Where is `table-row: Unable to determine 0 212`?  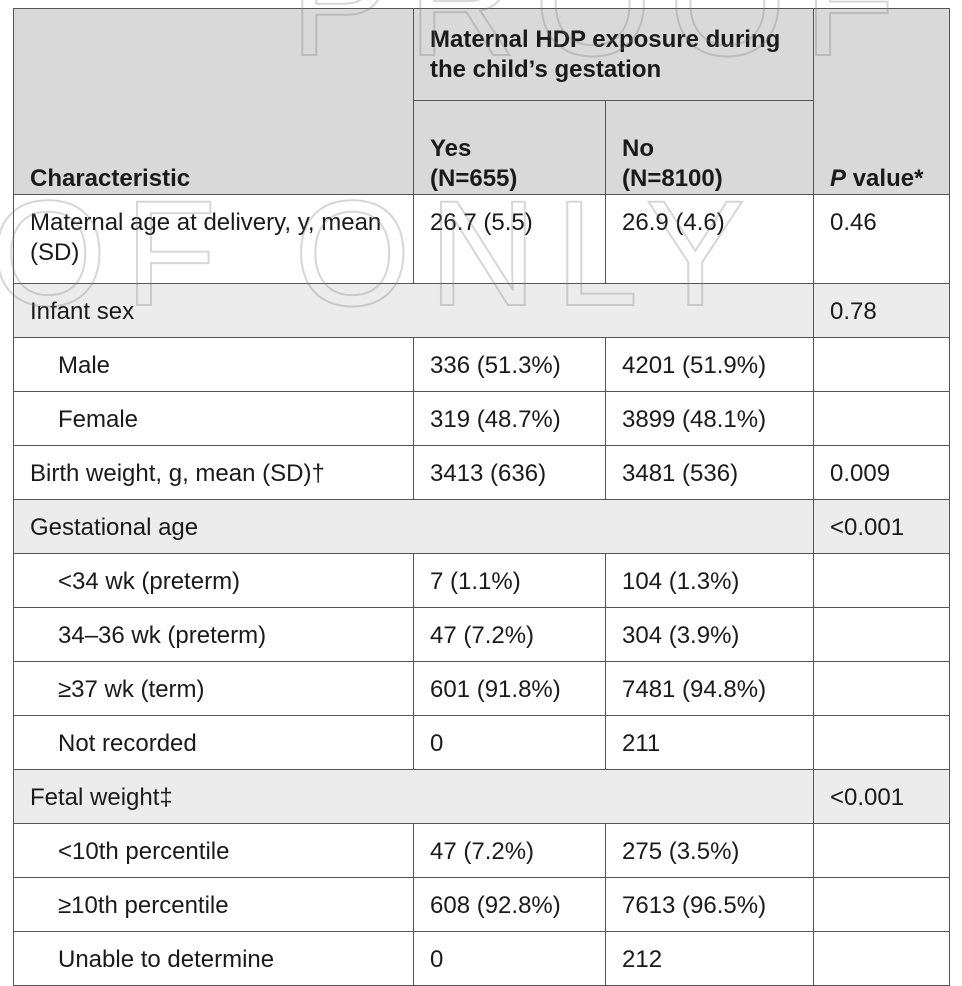 table-row: Unable to determine 0 212 is located at coordinates (482, 958).